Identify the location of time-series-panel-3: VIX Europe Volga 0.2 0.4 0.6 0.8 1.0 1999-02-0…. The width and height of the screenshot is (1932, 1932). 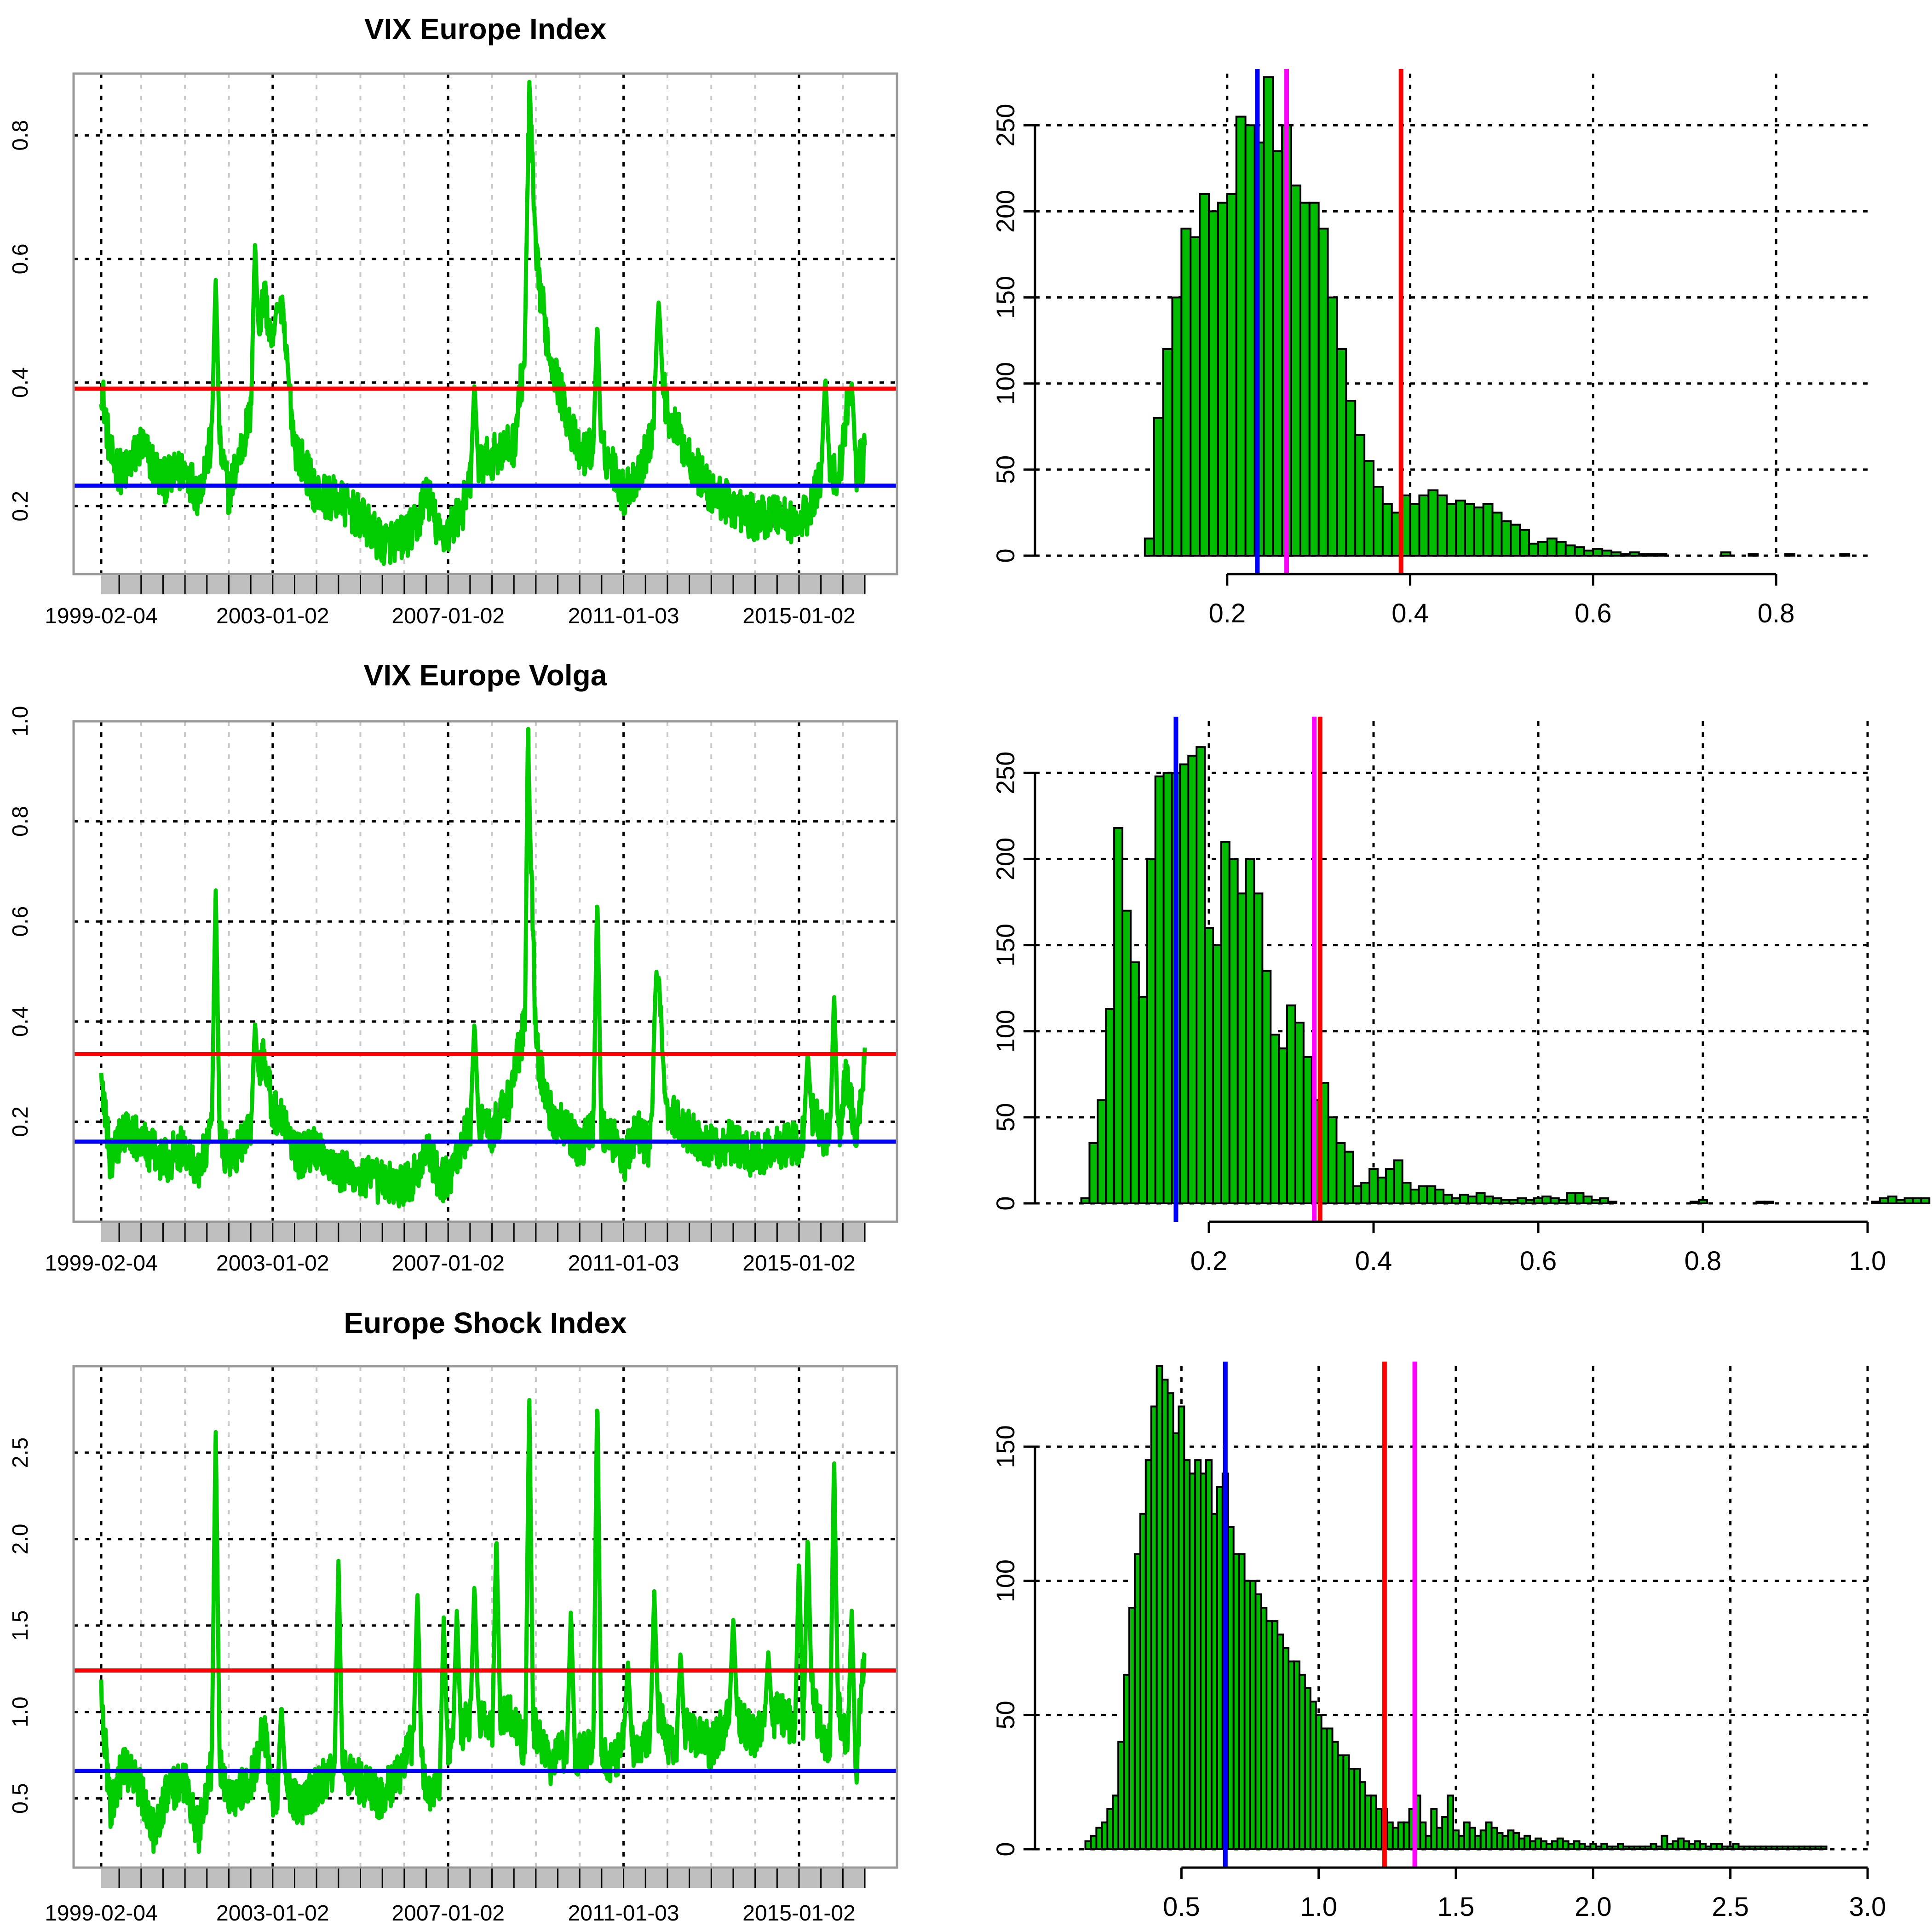
(453, 968).